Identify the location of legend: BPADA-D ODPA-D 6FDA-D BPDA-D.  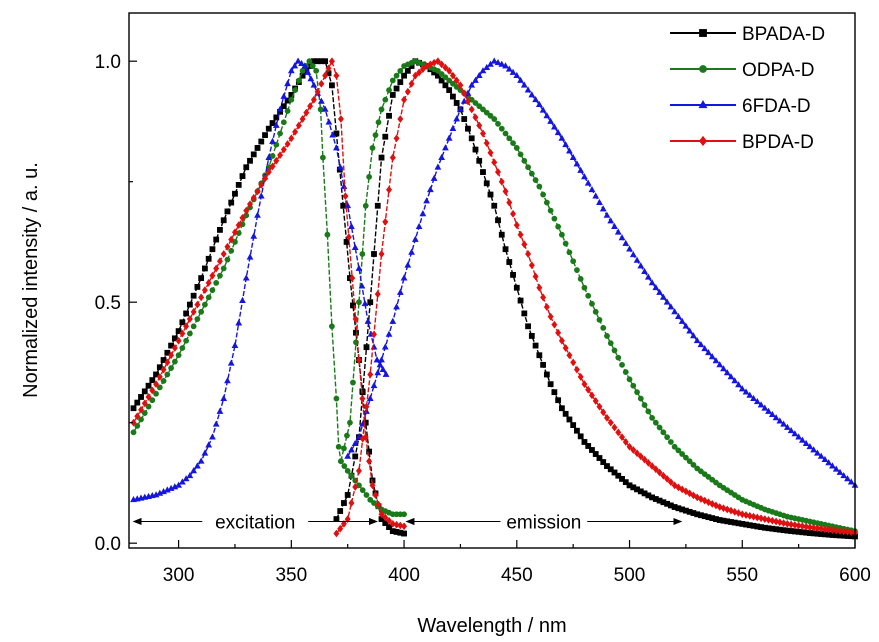
(747, 88).